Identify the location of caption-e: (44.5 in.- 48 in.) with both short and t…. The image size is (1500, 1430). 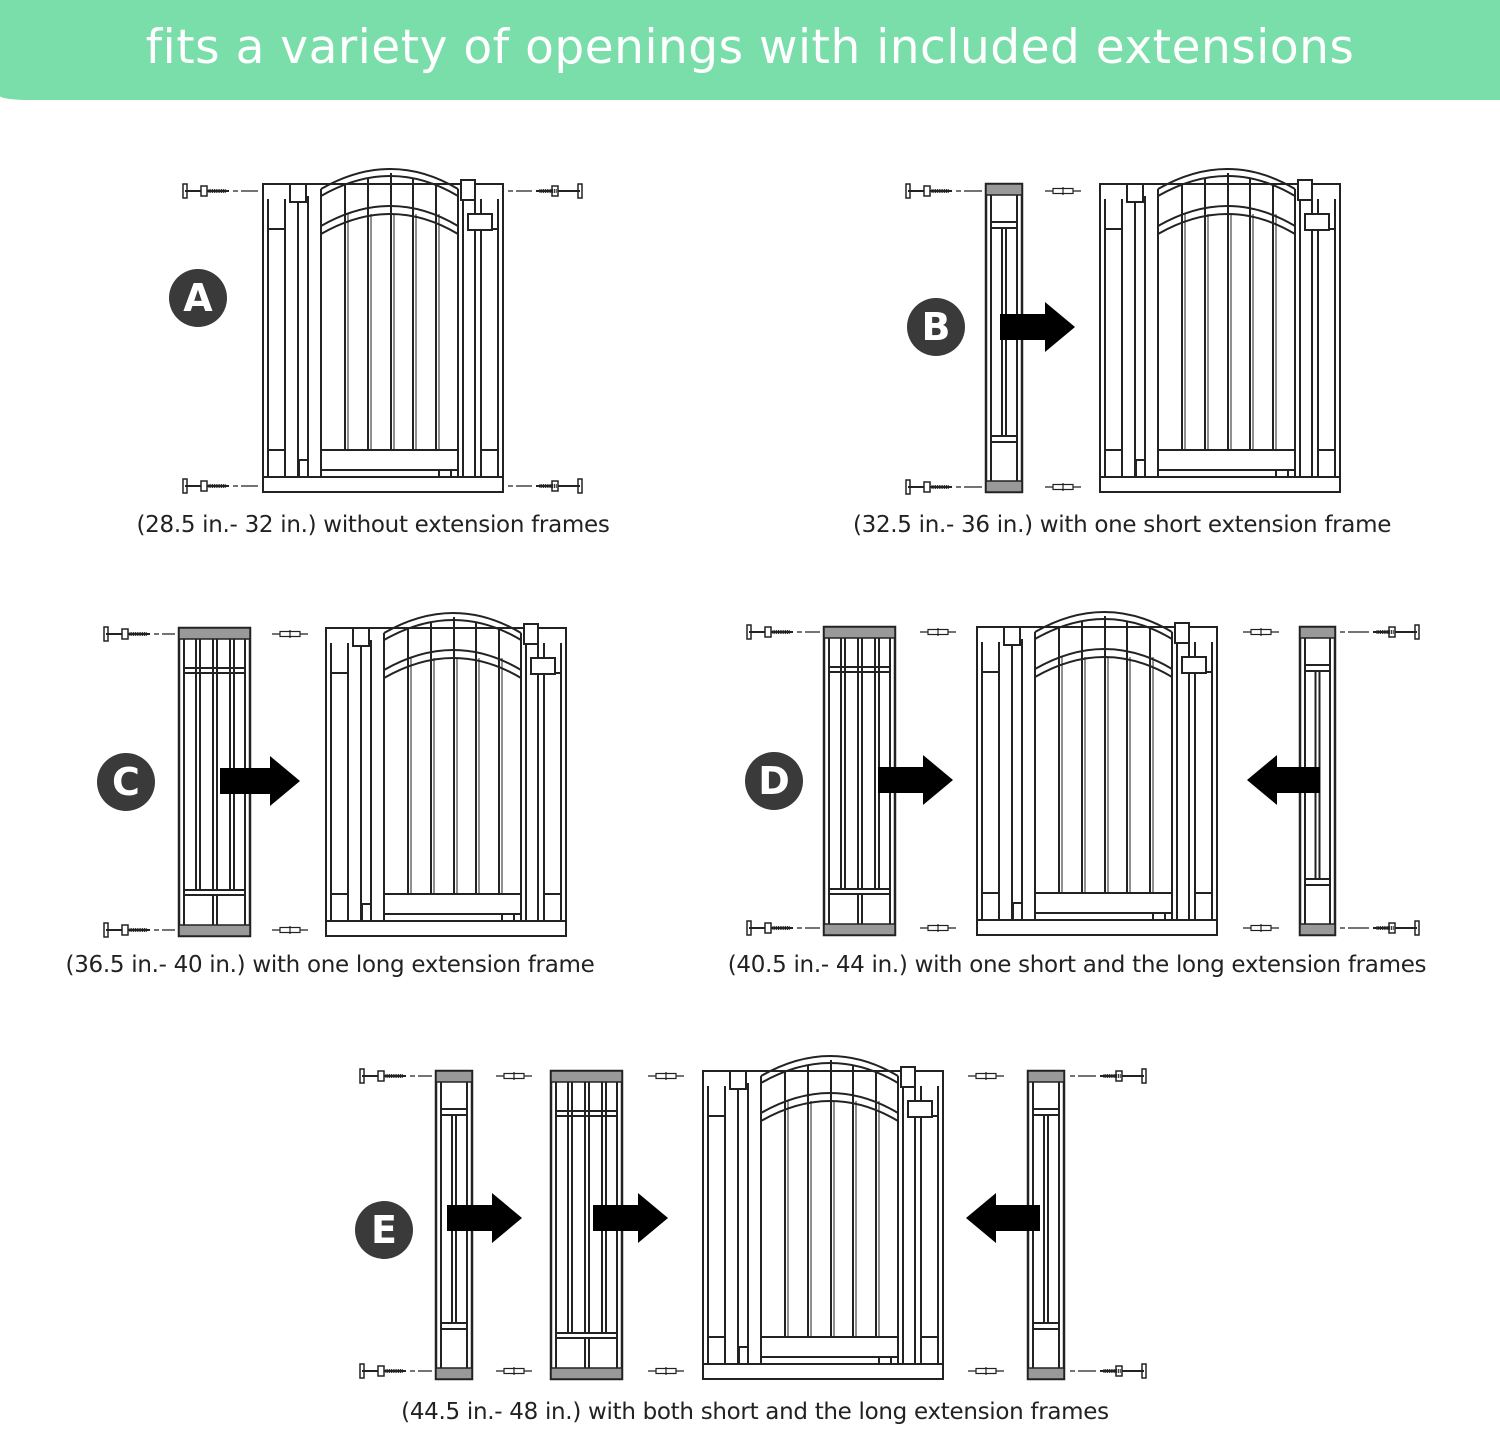
(755, 1412).